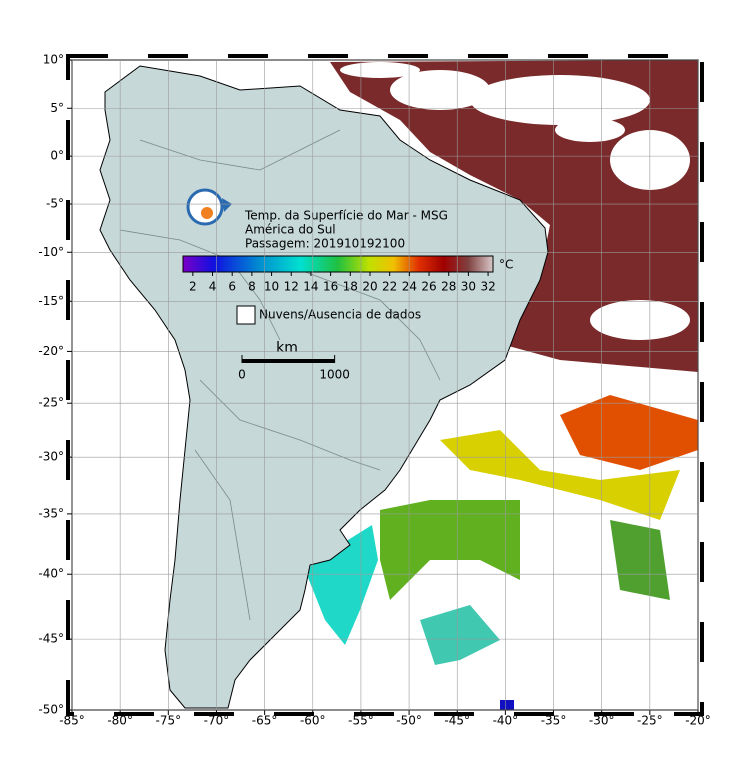 This screenshot has width=741, height=781. Describe the element at coordinates (51, 252) in the screenshot. I see `y-tick-label: -10°` at that location.